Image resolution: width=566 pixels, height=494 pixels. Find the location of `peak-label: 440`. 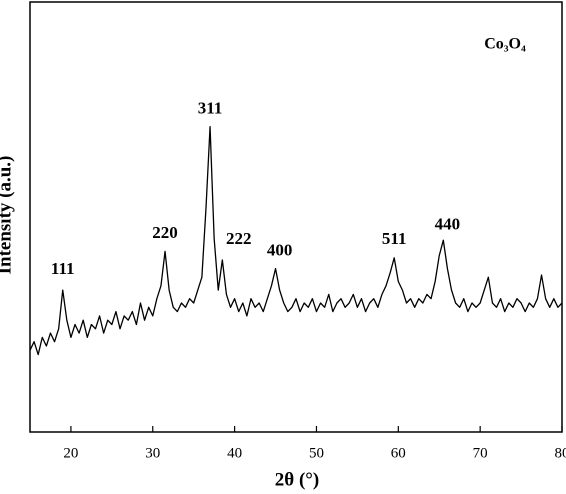

peak-label: 440 is located at coordinates (448, 224).